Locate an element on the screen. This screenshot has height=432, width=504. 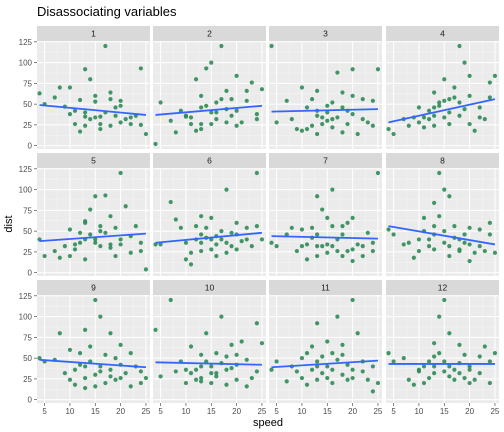
panel-background is located at coordinates (209, 222).